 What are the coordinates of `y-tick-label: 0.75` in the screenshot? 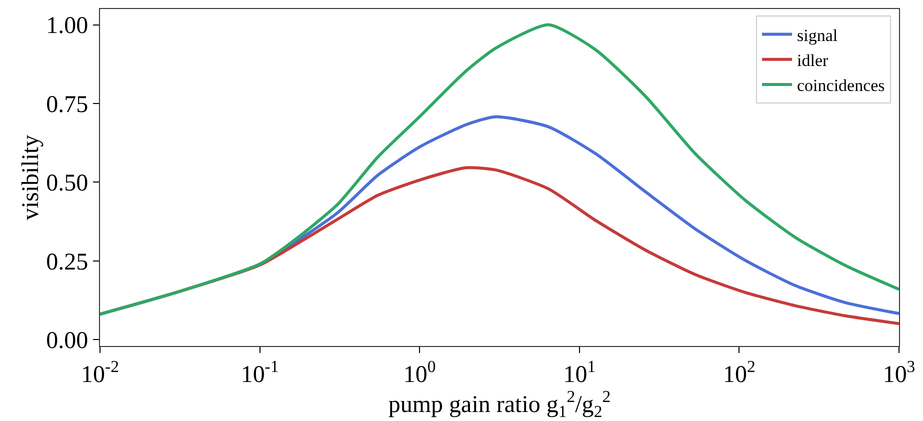 It's located at (67, 105).